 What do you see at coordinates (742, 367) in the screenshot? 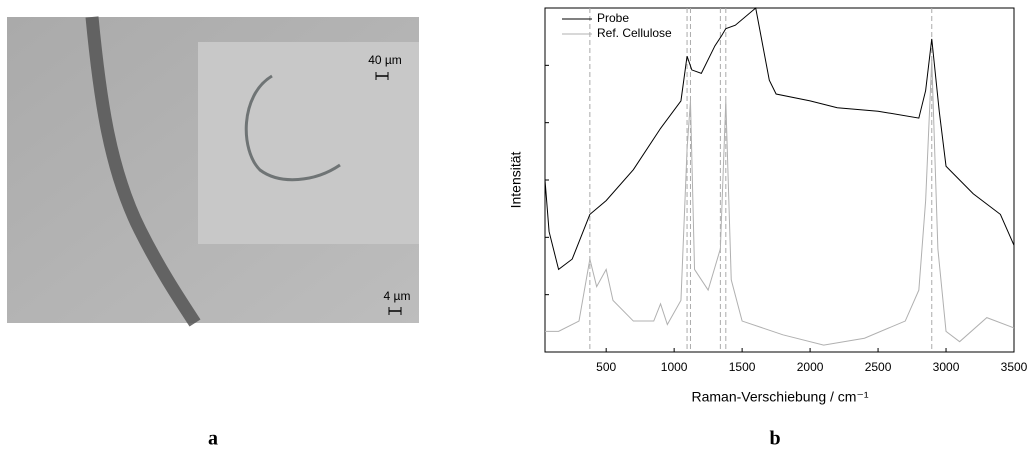
I see `x-tick-label: 1500` at bounding box center [742, 367].